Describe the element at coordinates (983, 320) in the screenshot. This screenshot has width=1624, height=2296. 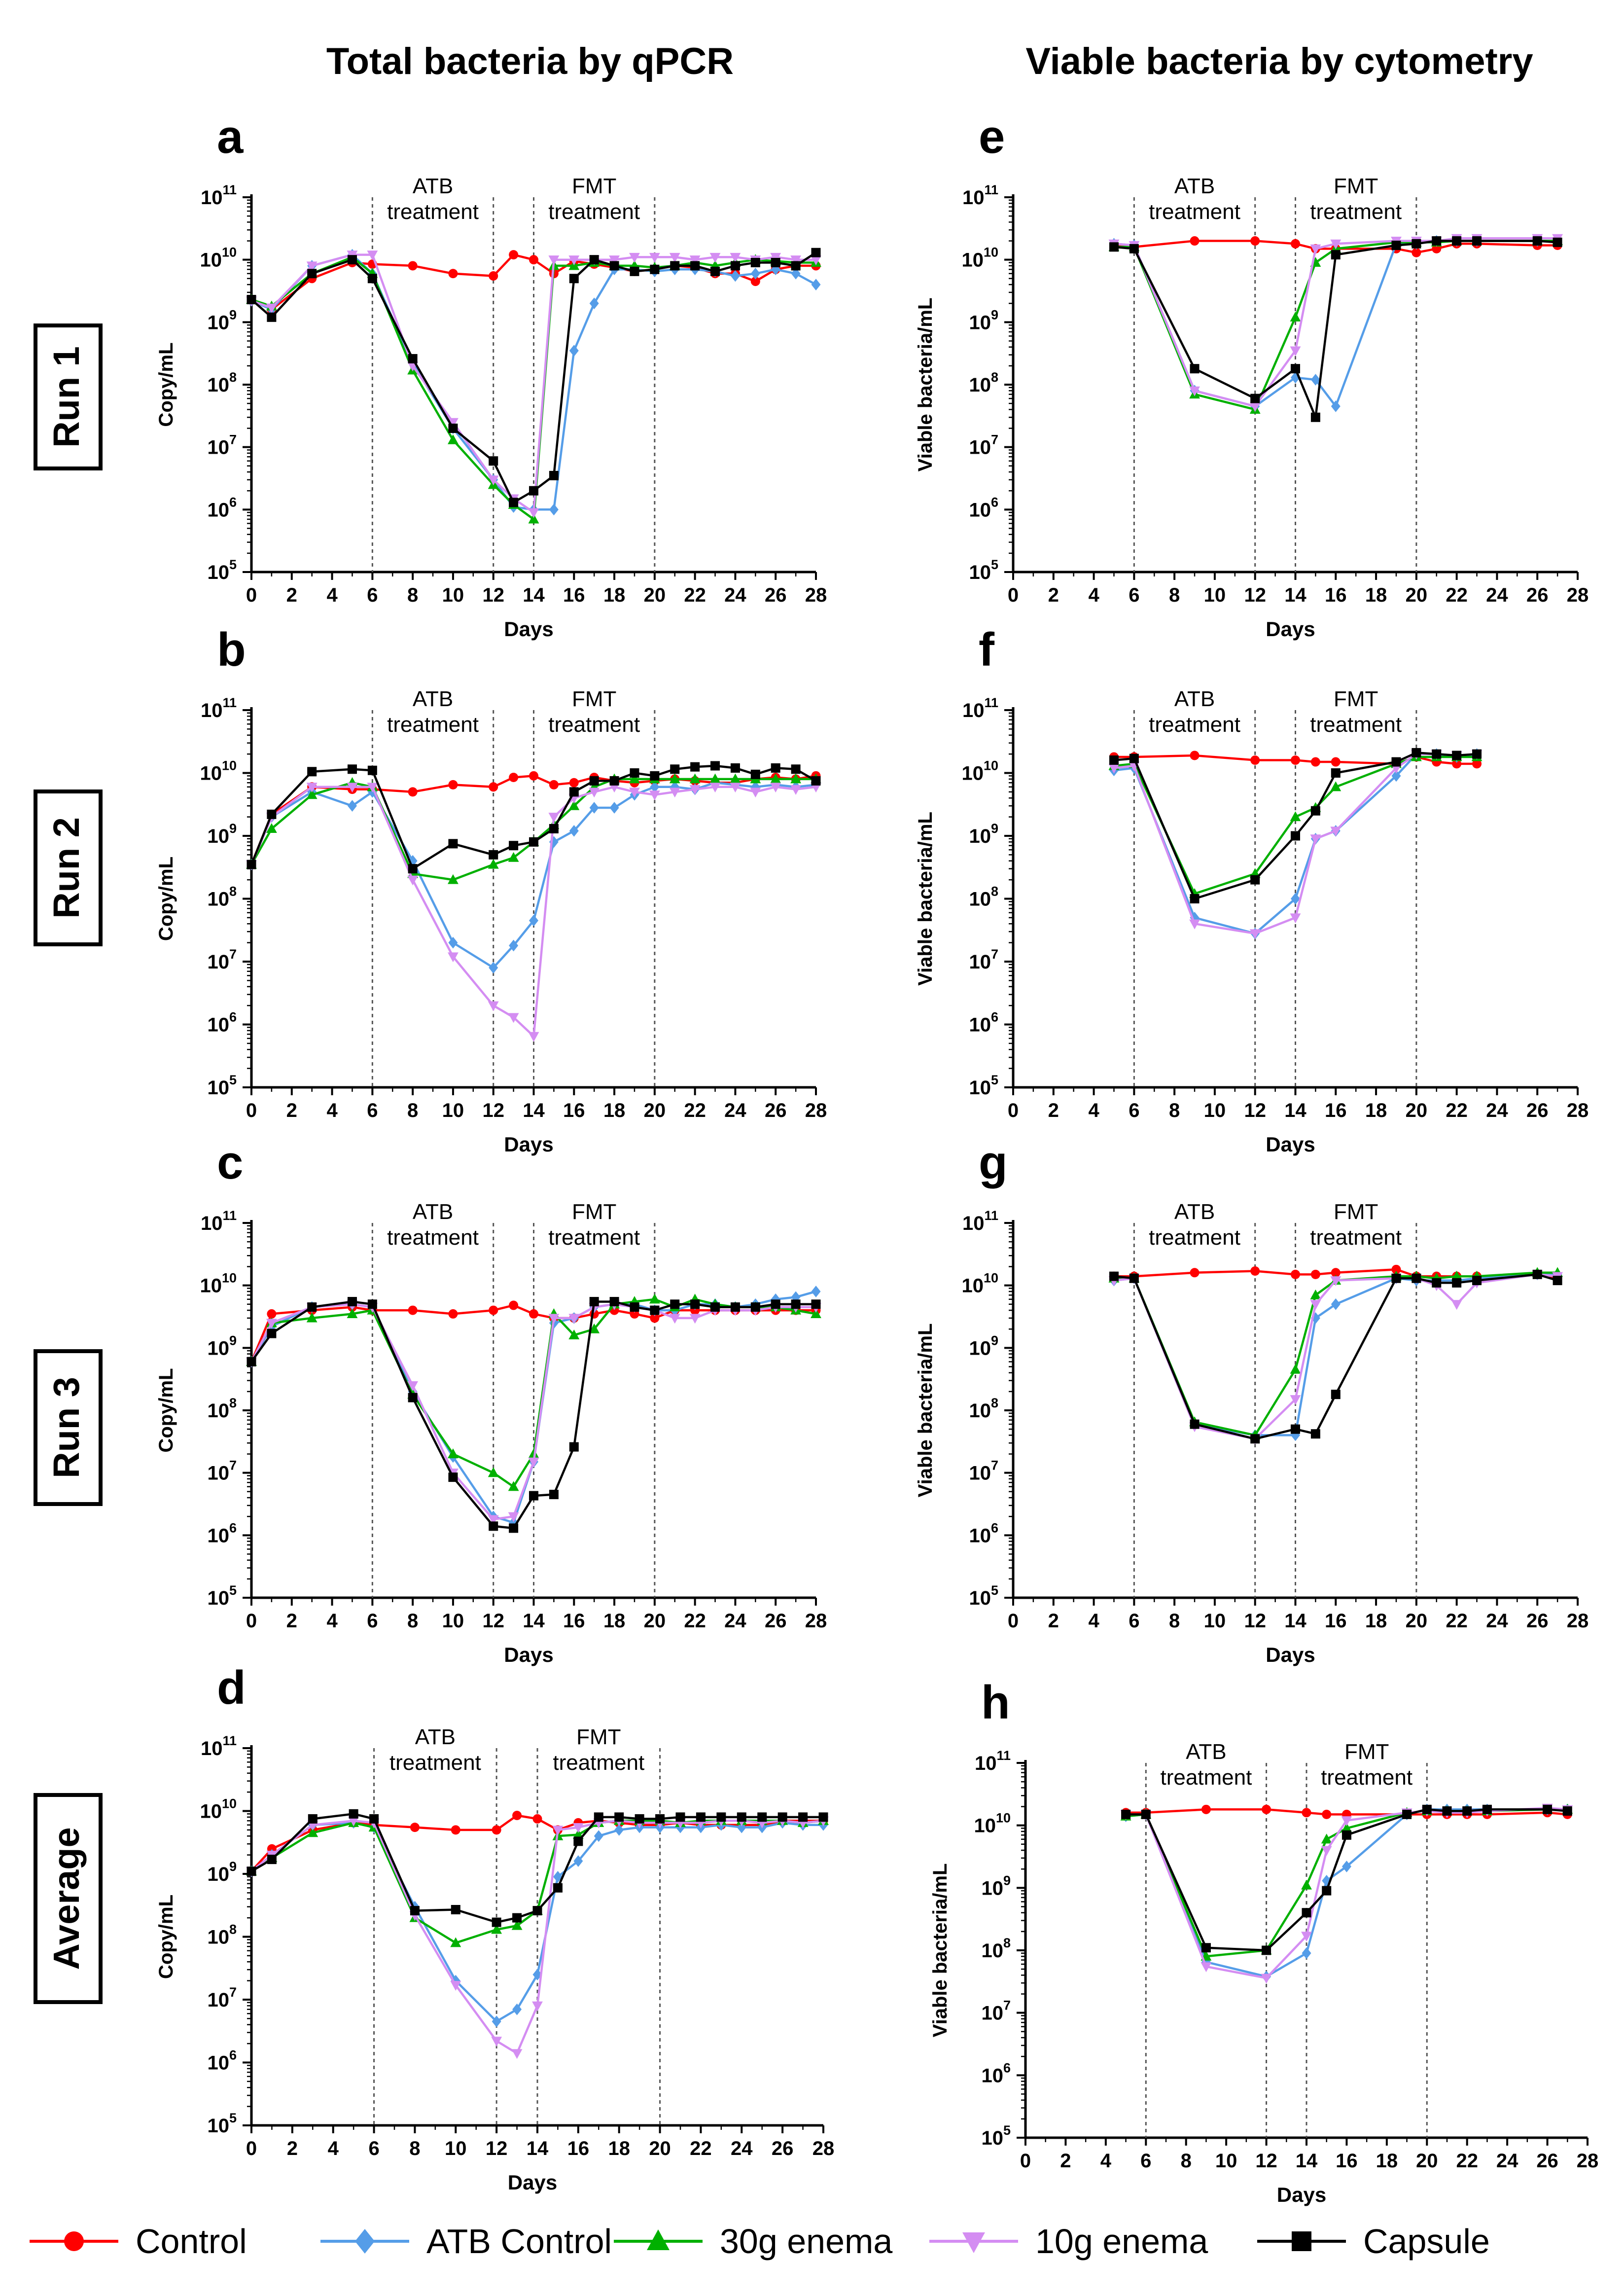
I see `y-tick-label: 10⁹` at that location.